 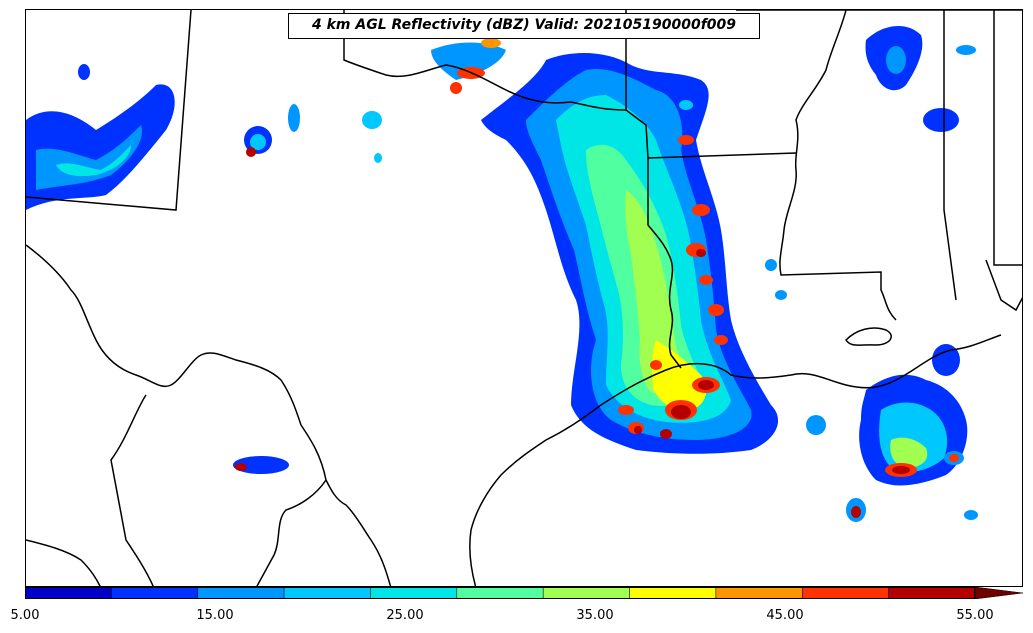 I want to click on mississippi-river, so click(x=838, y=165).